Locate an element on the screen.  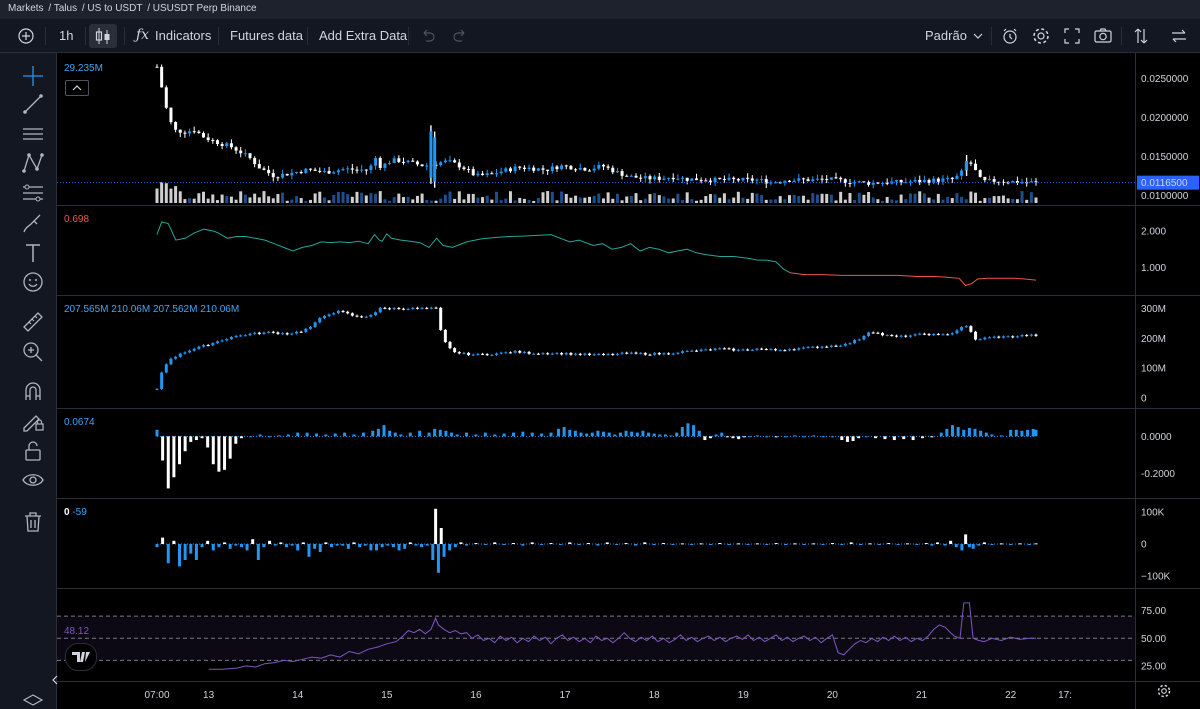
brush-icon is located at coordinates (33, 223).